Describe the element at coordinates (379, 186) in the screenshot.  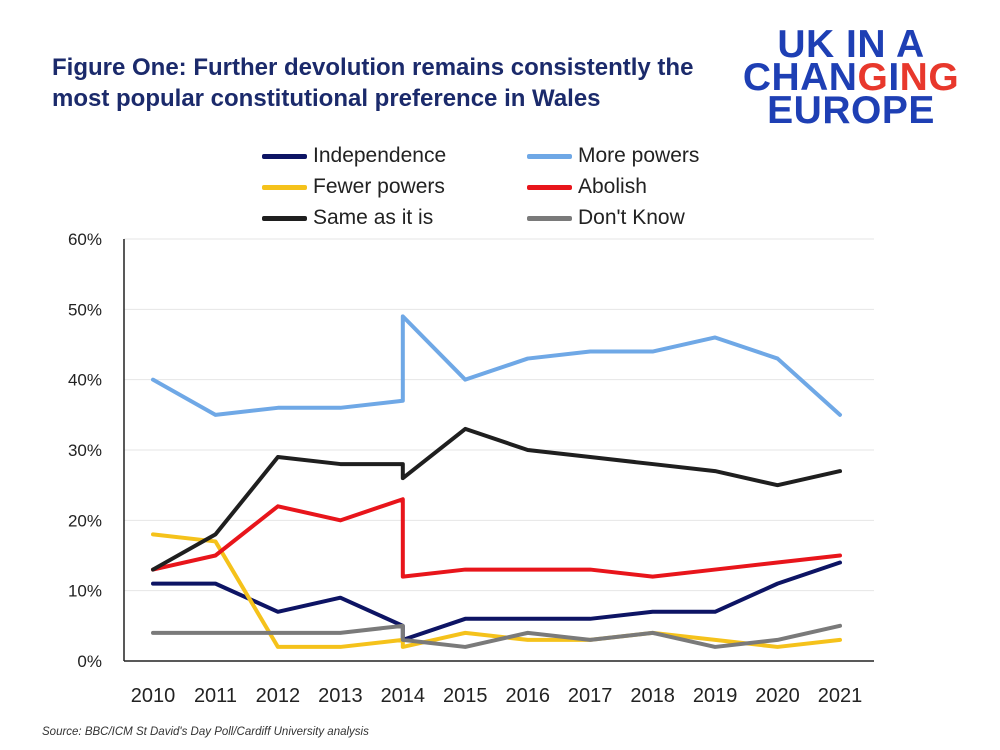
I see `legend-label: Fewer powers` at that location.